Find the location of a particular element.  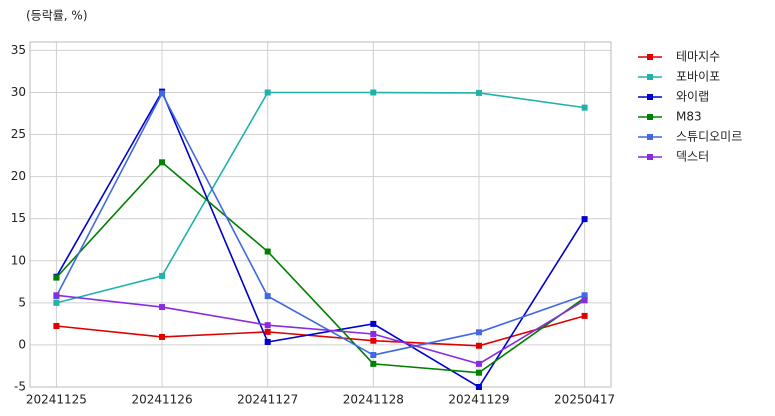

y-tick-label: 0 is located at coordinates (22, 344).